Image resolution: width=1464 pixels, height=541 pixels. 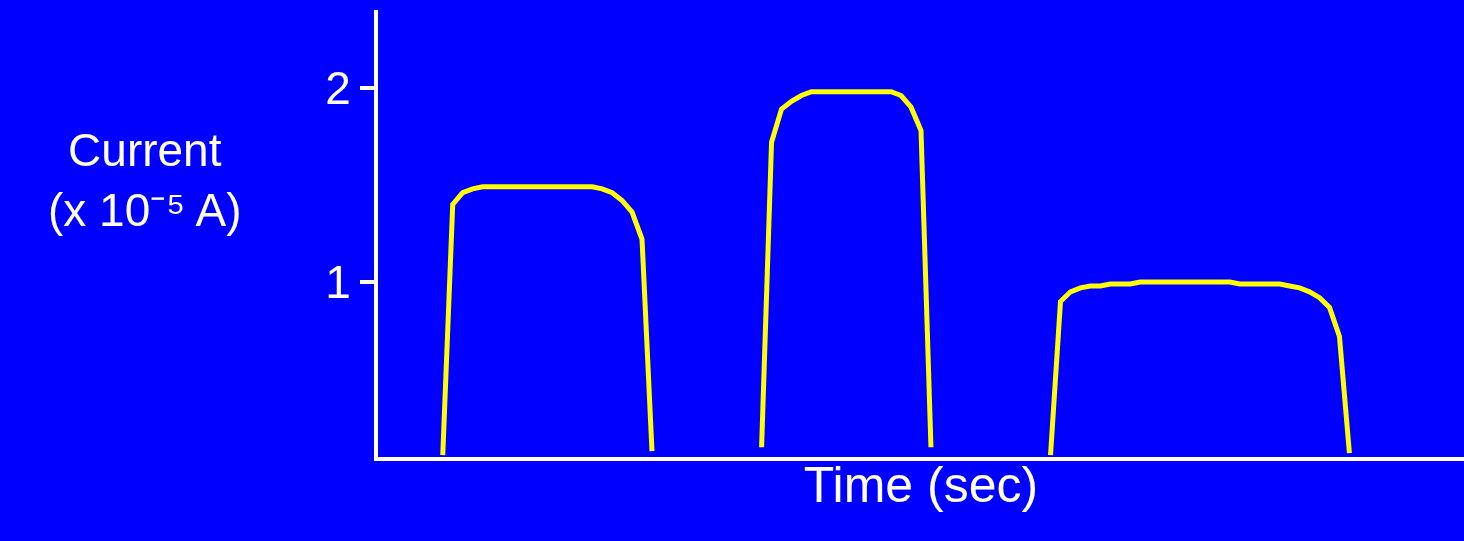 What do you see at coordinates (921, 485) in the screenshot?
I see `x-axis-title: Time (sec)` at bounding box center [921, 485].